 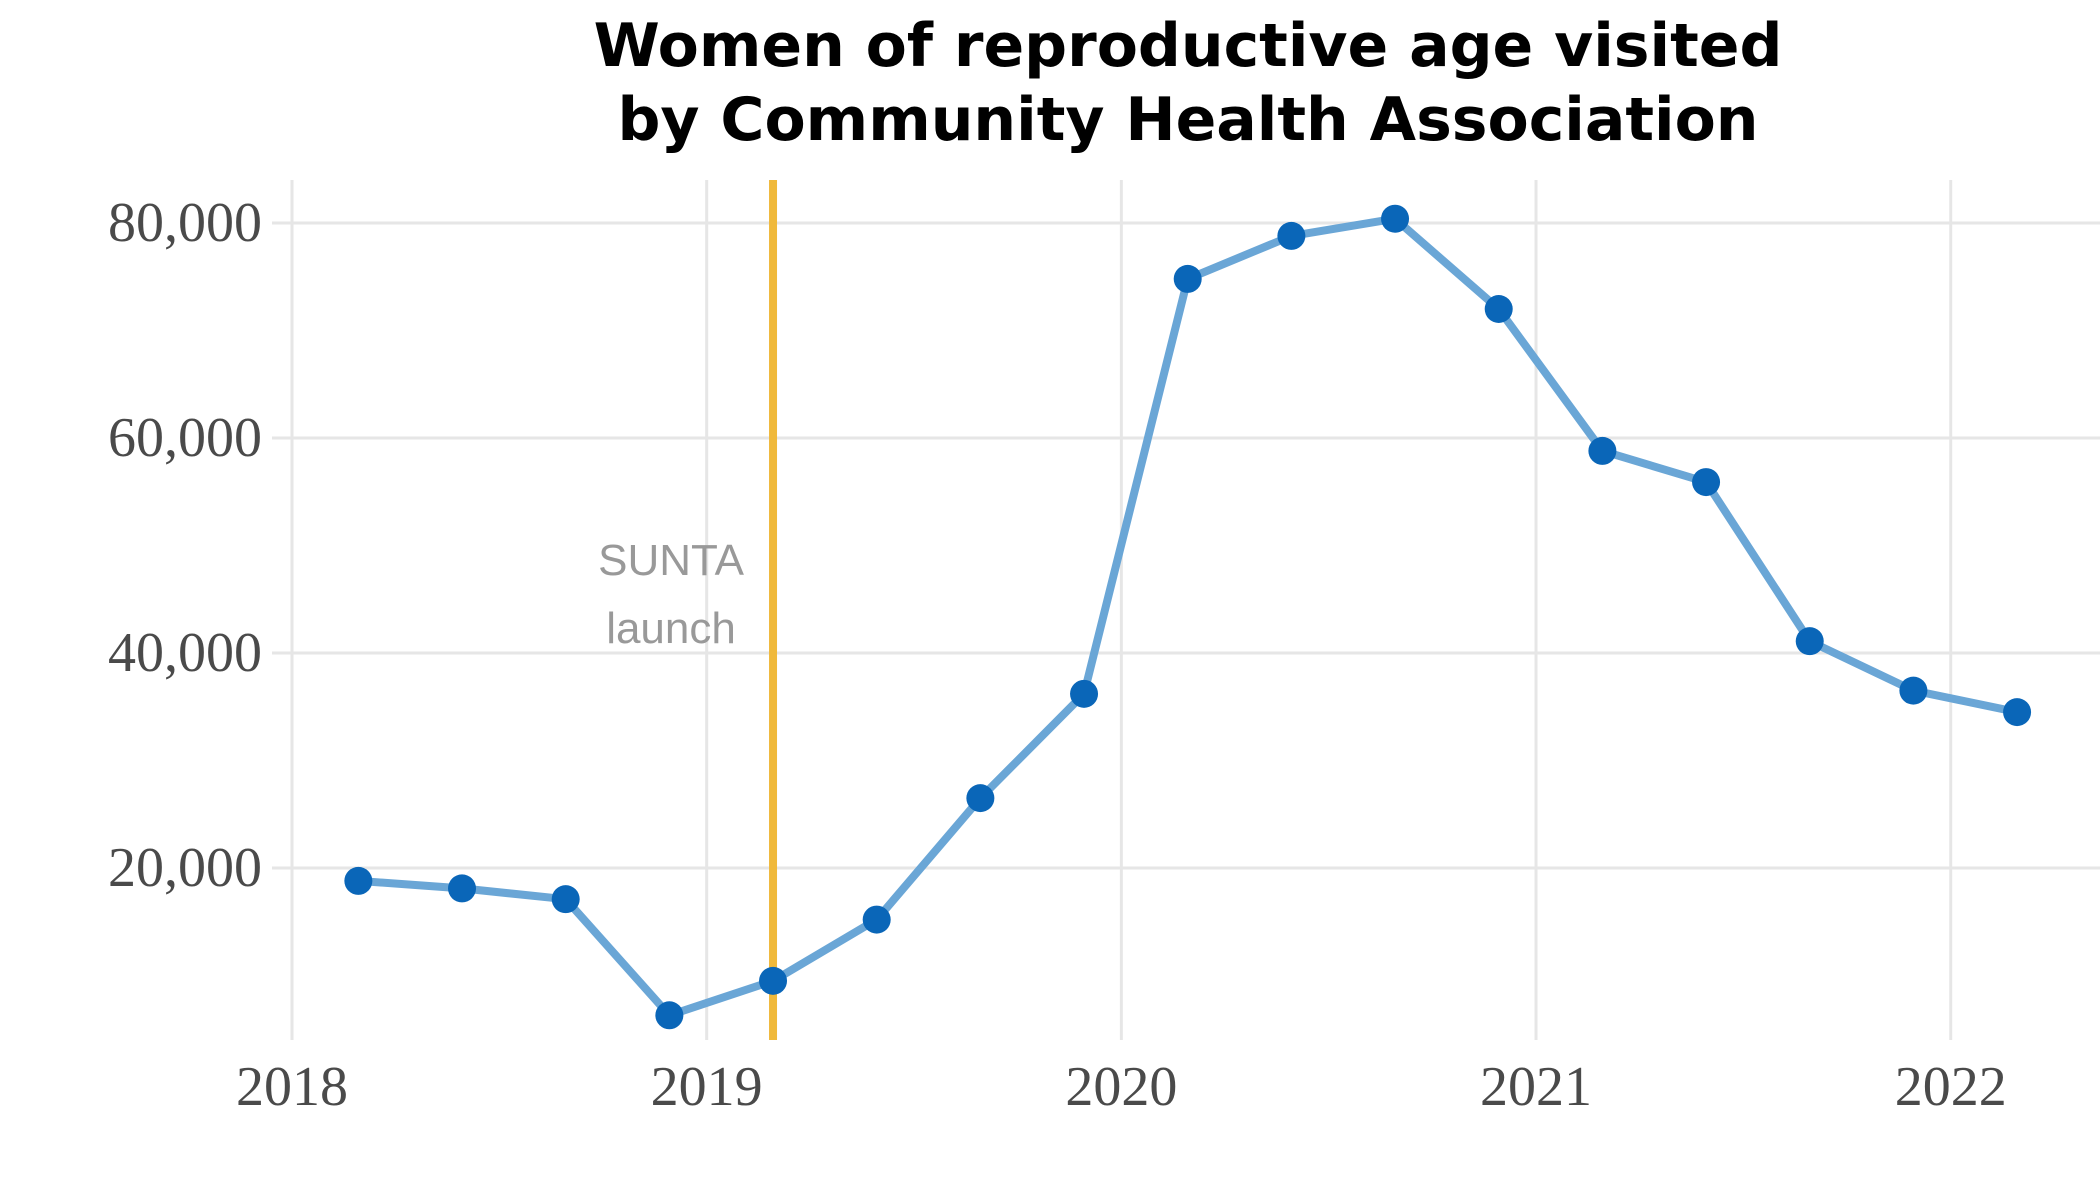 I want to click on annotations: SUNTA launch, so click(x=688, y=610).